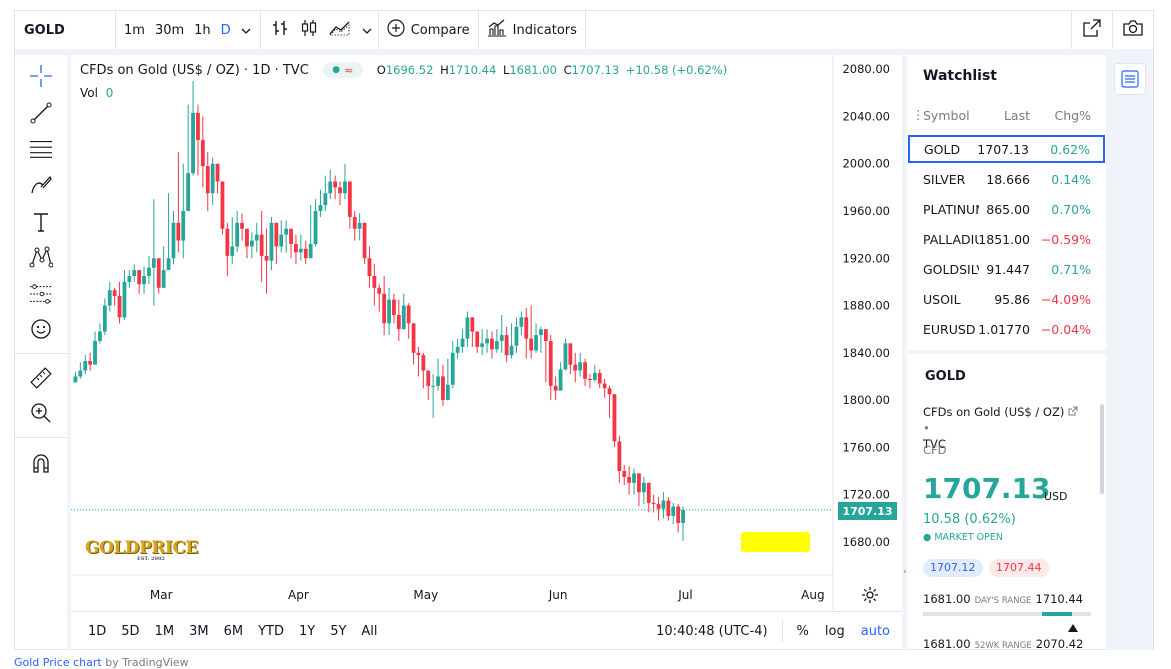 The image size is (1171, 669). I want to click on interval-1h: 1h, so click(202, 30).